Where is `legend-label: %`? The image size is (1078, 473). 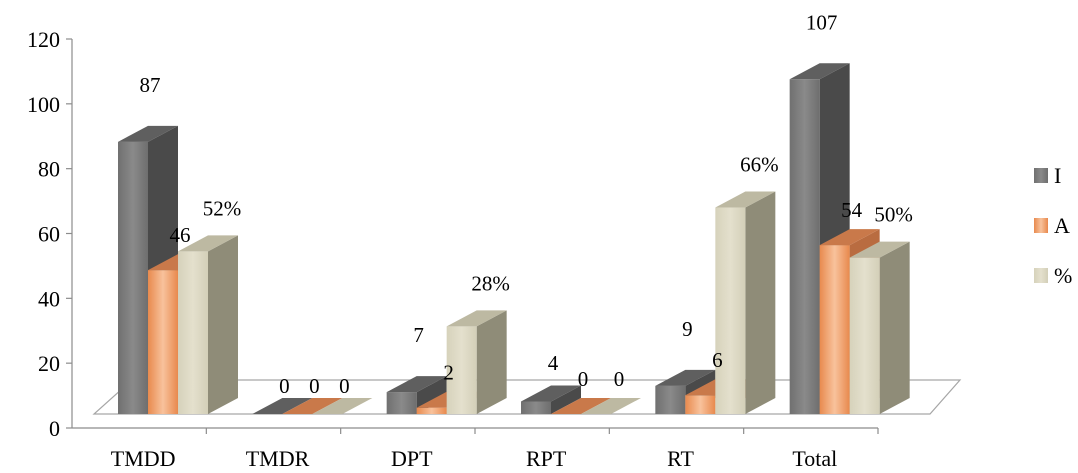 legend-label: % is located at coordinates (1063, 275).